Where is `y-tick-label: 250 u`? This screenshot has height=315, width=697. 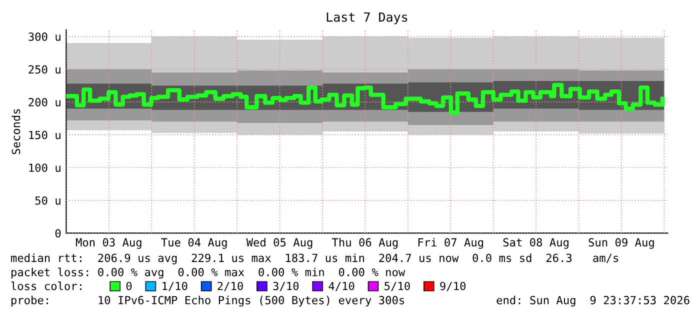 y-tick-label: 250 u is located at coordinates (44, 69).